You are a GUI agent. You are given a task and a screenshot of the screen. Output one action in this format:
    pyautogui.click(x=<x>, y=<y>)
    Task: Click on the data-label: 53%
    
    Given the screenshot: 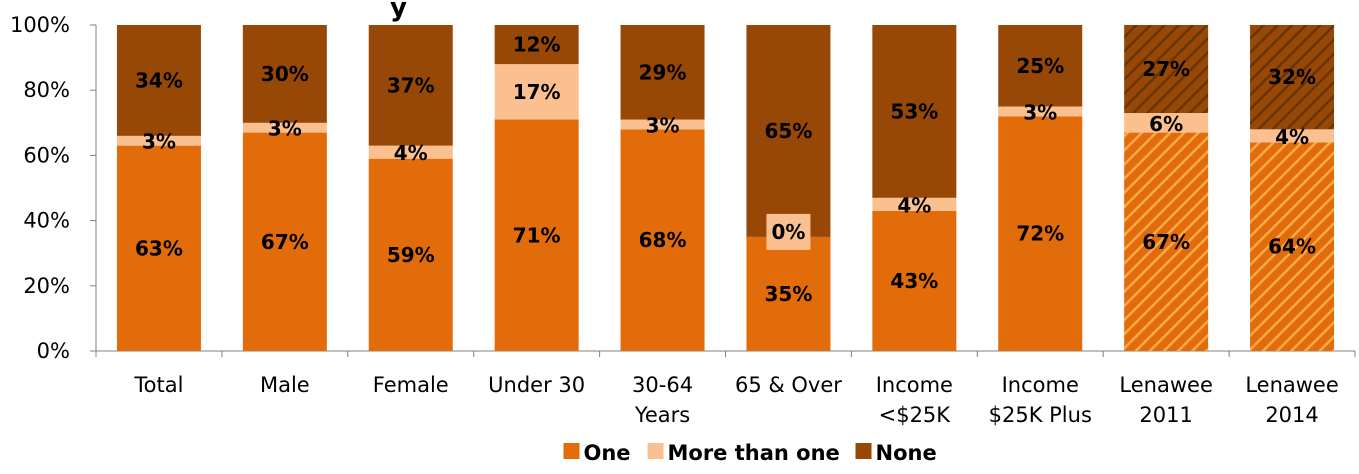 What is the action you would take?
    pyautogui.click(x=914, y=111)
    